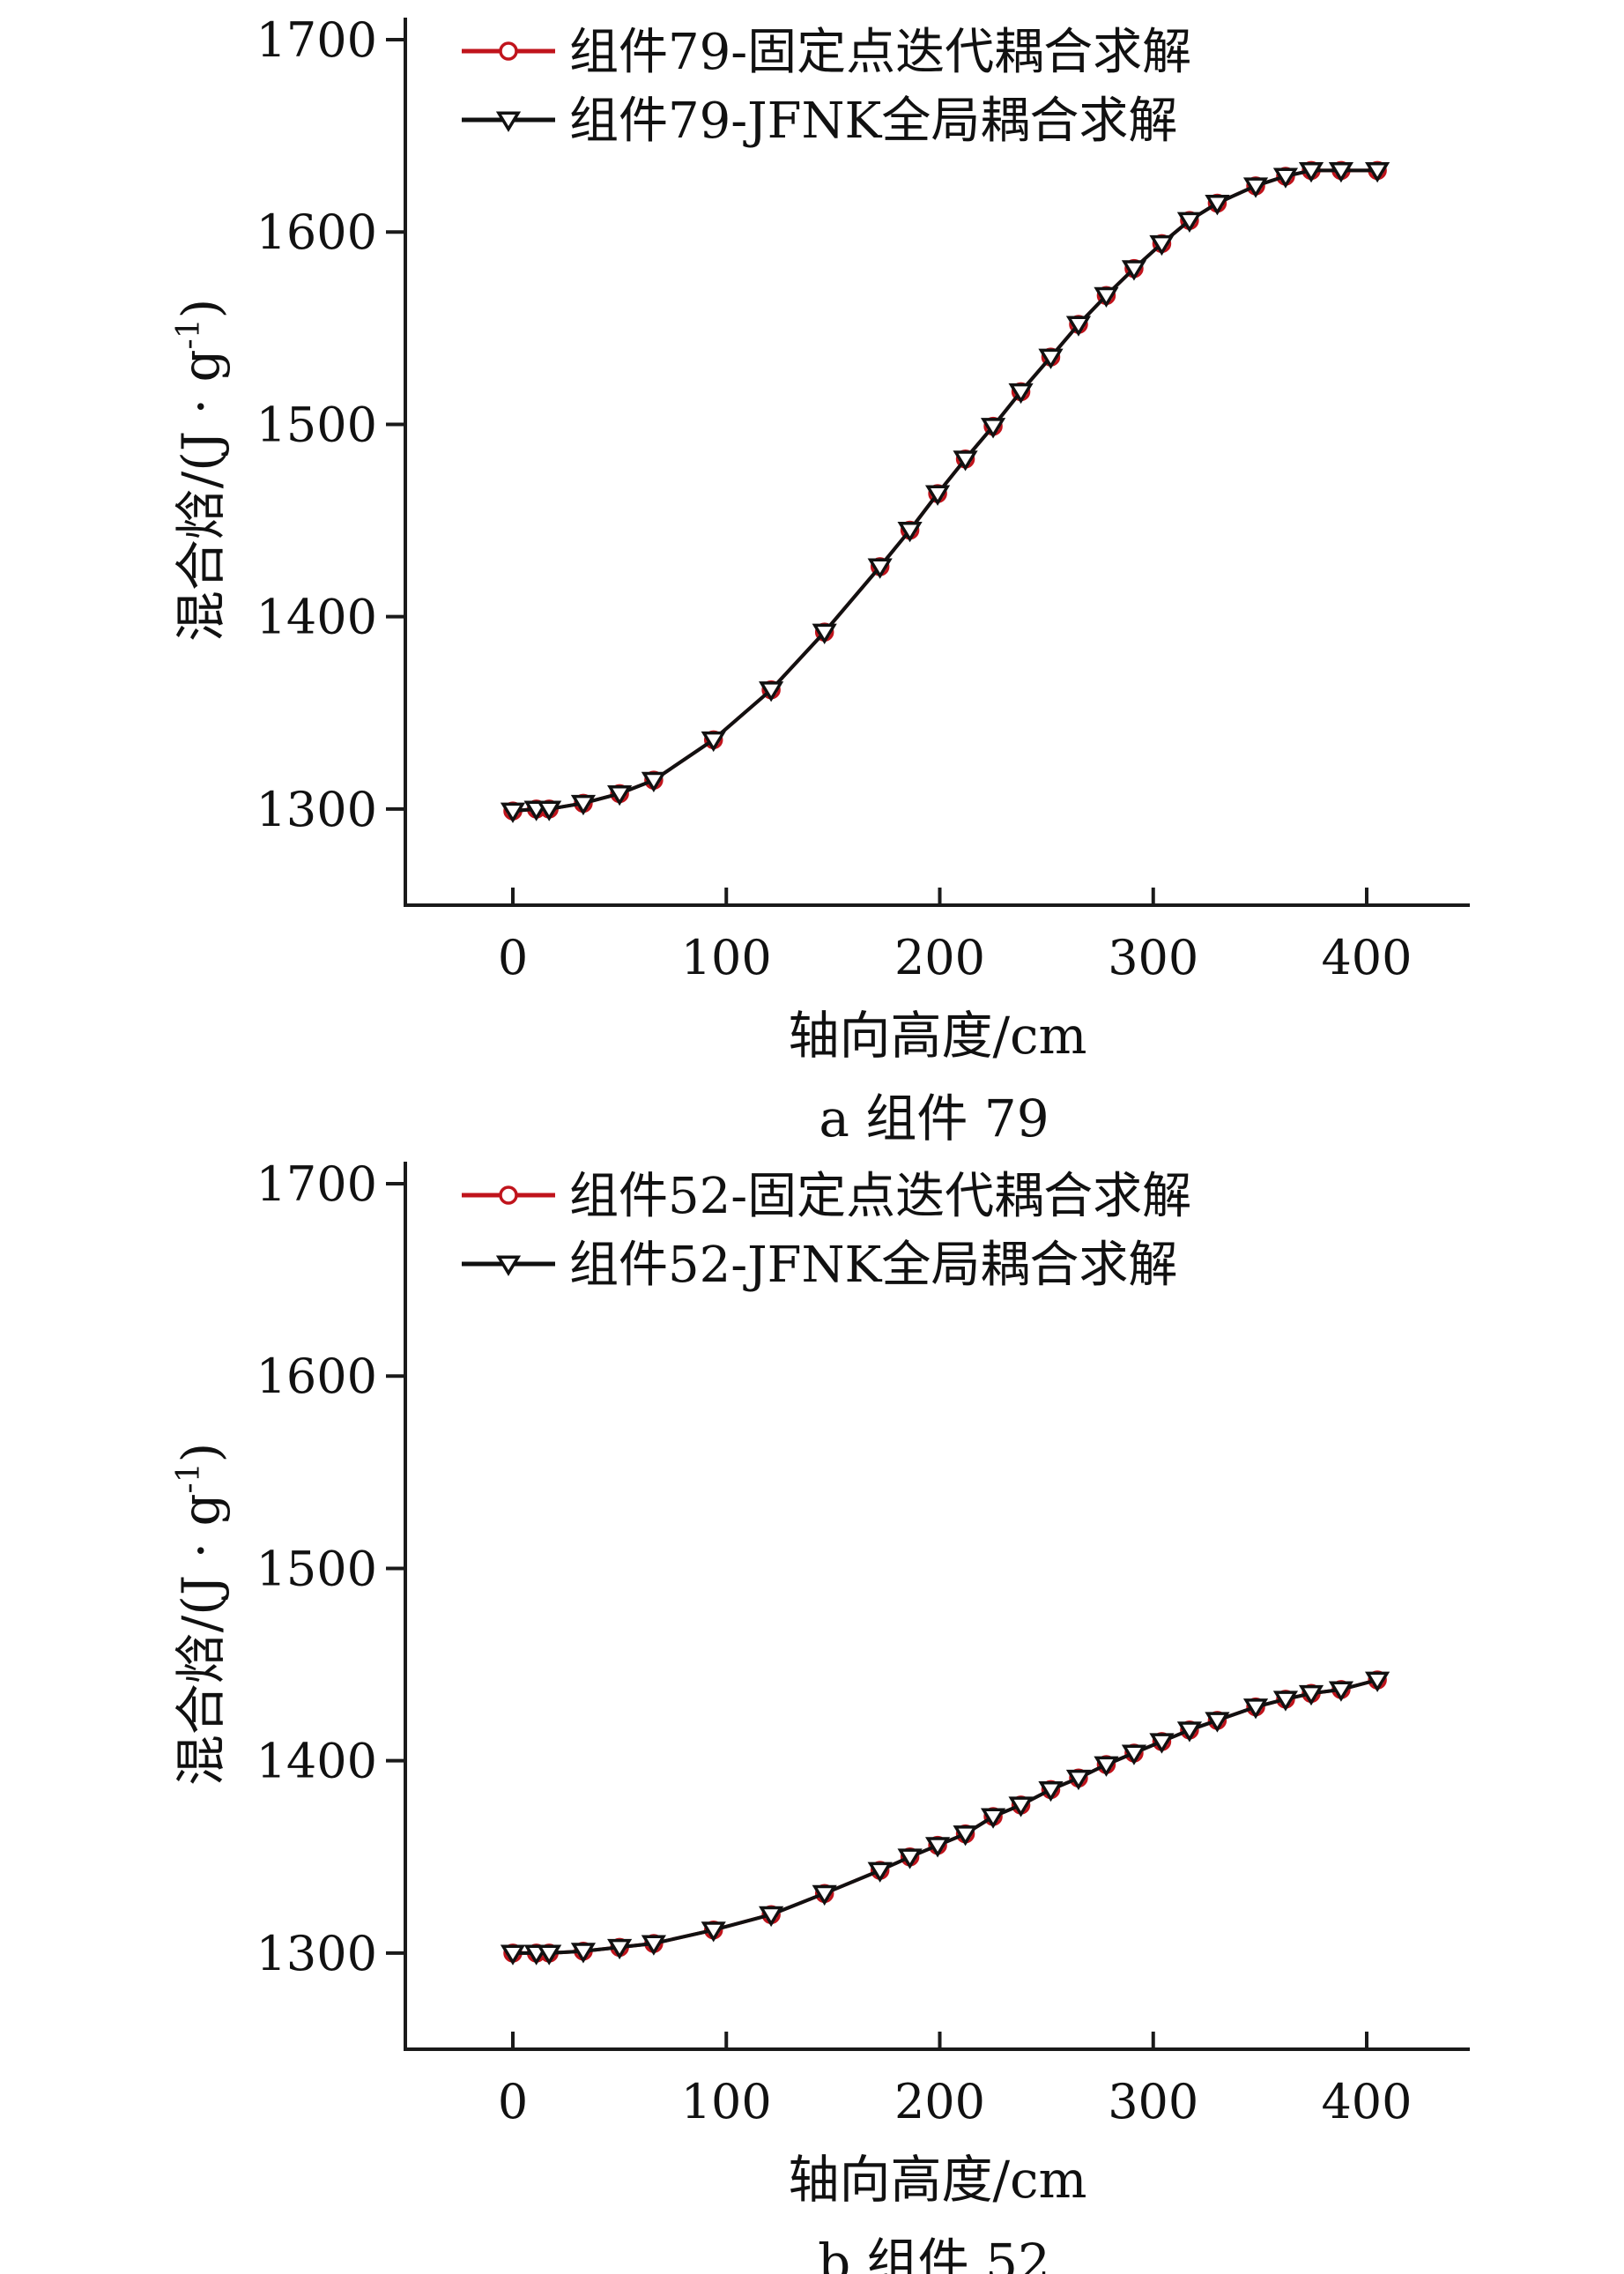 This screenshot has height=2274, width=1624. Describe the element at coordinates (934, 1118) in the screenshot. I see `panel-caption: a 组件 79` at that location.